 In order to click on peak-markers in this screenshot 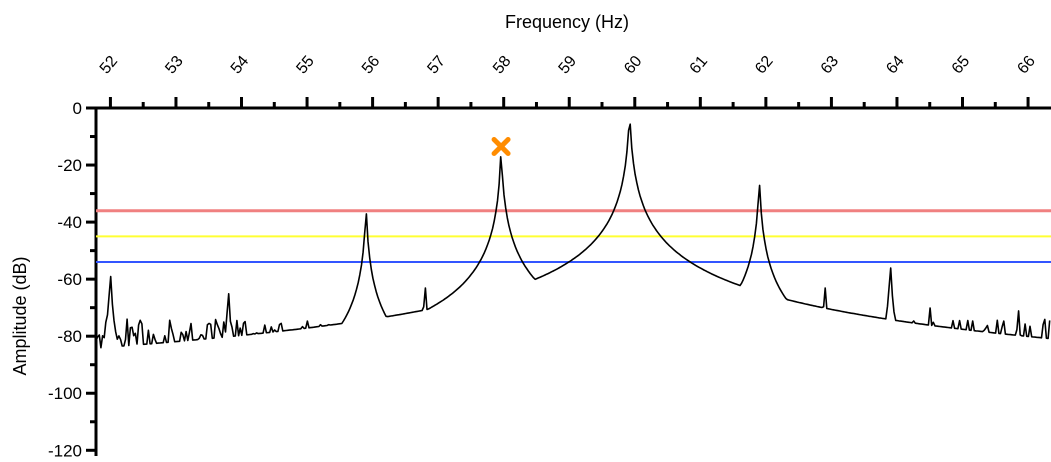, I will do `click(501, 147)`.